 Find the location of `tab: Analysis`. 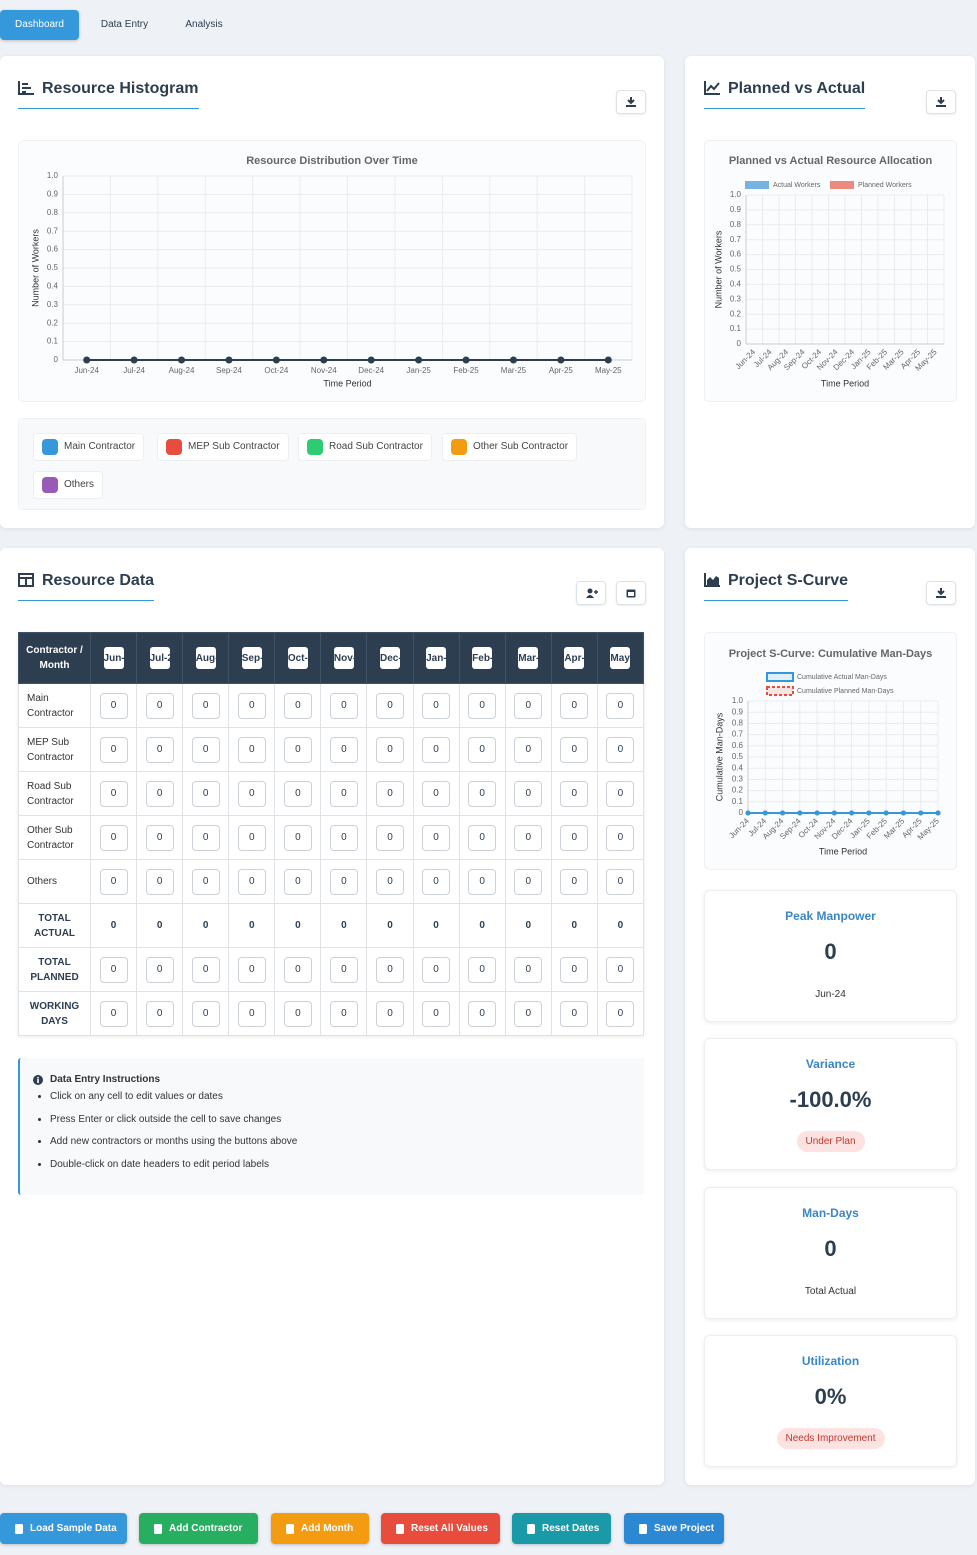

tab: Analysis is located at coordinates (204, 24).